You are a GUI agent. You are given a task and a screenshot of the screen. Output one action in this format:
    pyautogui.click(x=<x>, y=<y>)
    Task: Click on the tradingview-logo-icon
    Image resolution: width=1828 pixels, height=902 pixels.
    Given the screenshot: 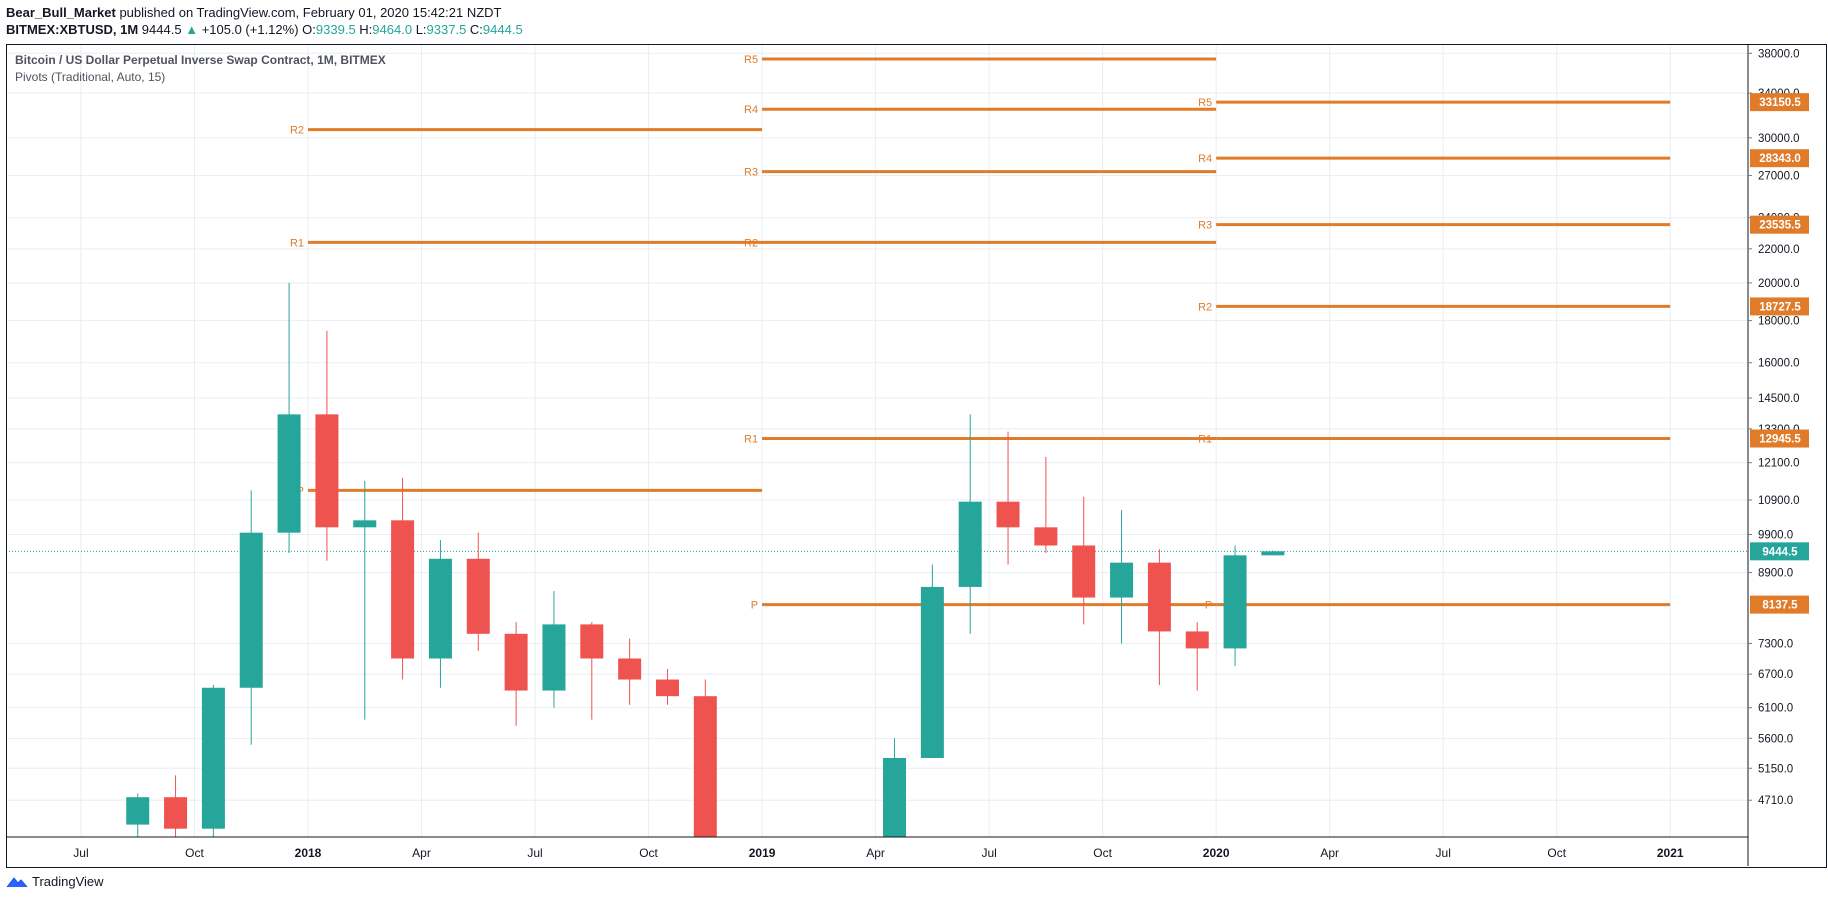 What is the action you would take?
    pyautogui.click(x=17, y=881)
    